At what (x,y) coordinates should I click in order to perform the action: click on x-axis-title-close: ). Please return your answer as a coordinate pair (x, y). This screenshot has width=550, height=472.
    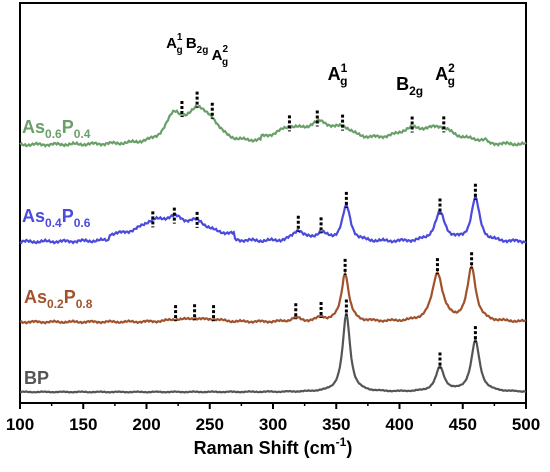
    Looking at the image, I should click on (349, 448).